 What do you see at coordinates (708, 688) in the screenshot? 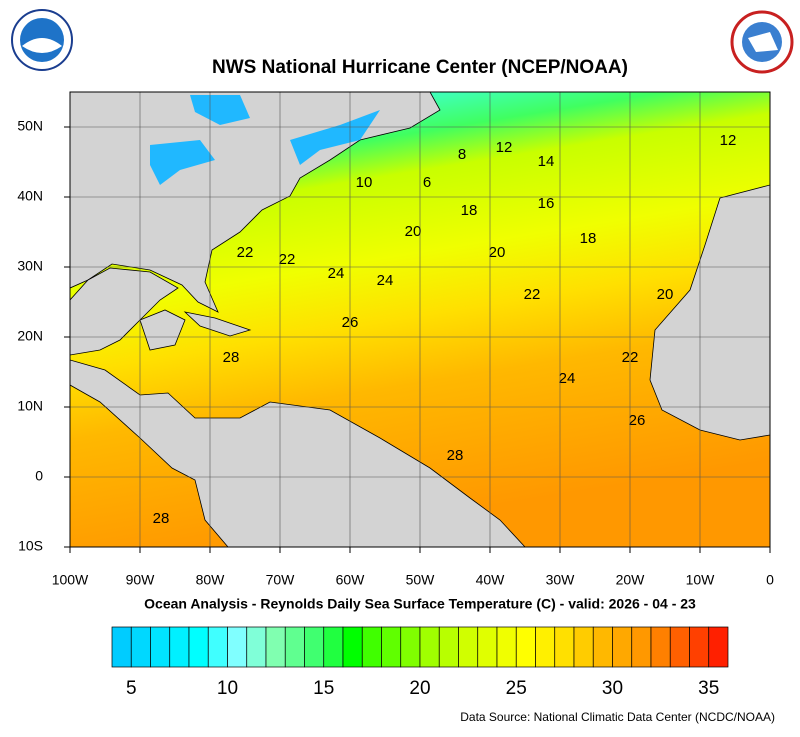
I see `colorbar-label: 35` at bounding box center [708, 688].